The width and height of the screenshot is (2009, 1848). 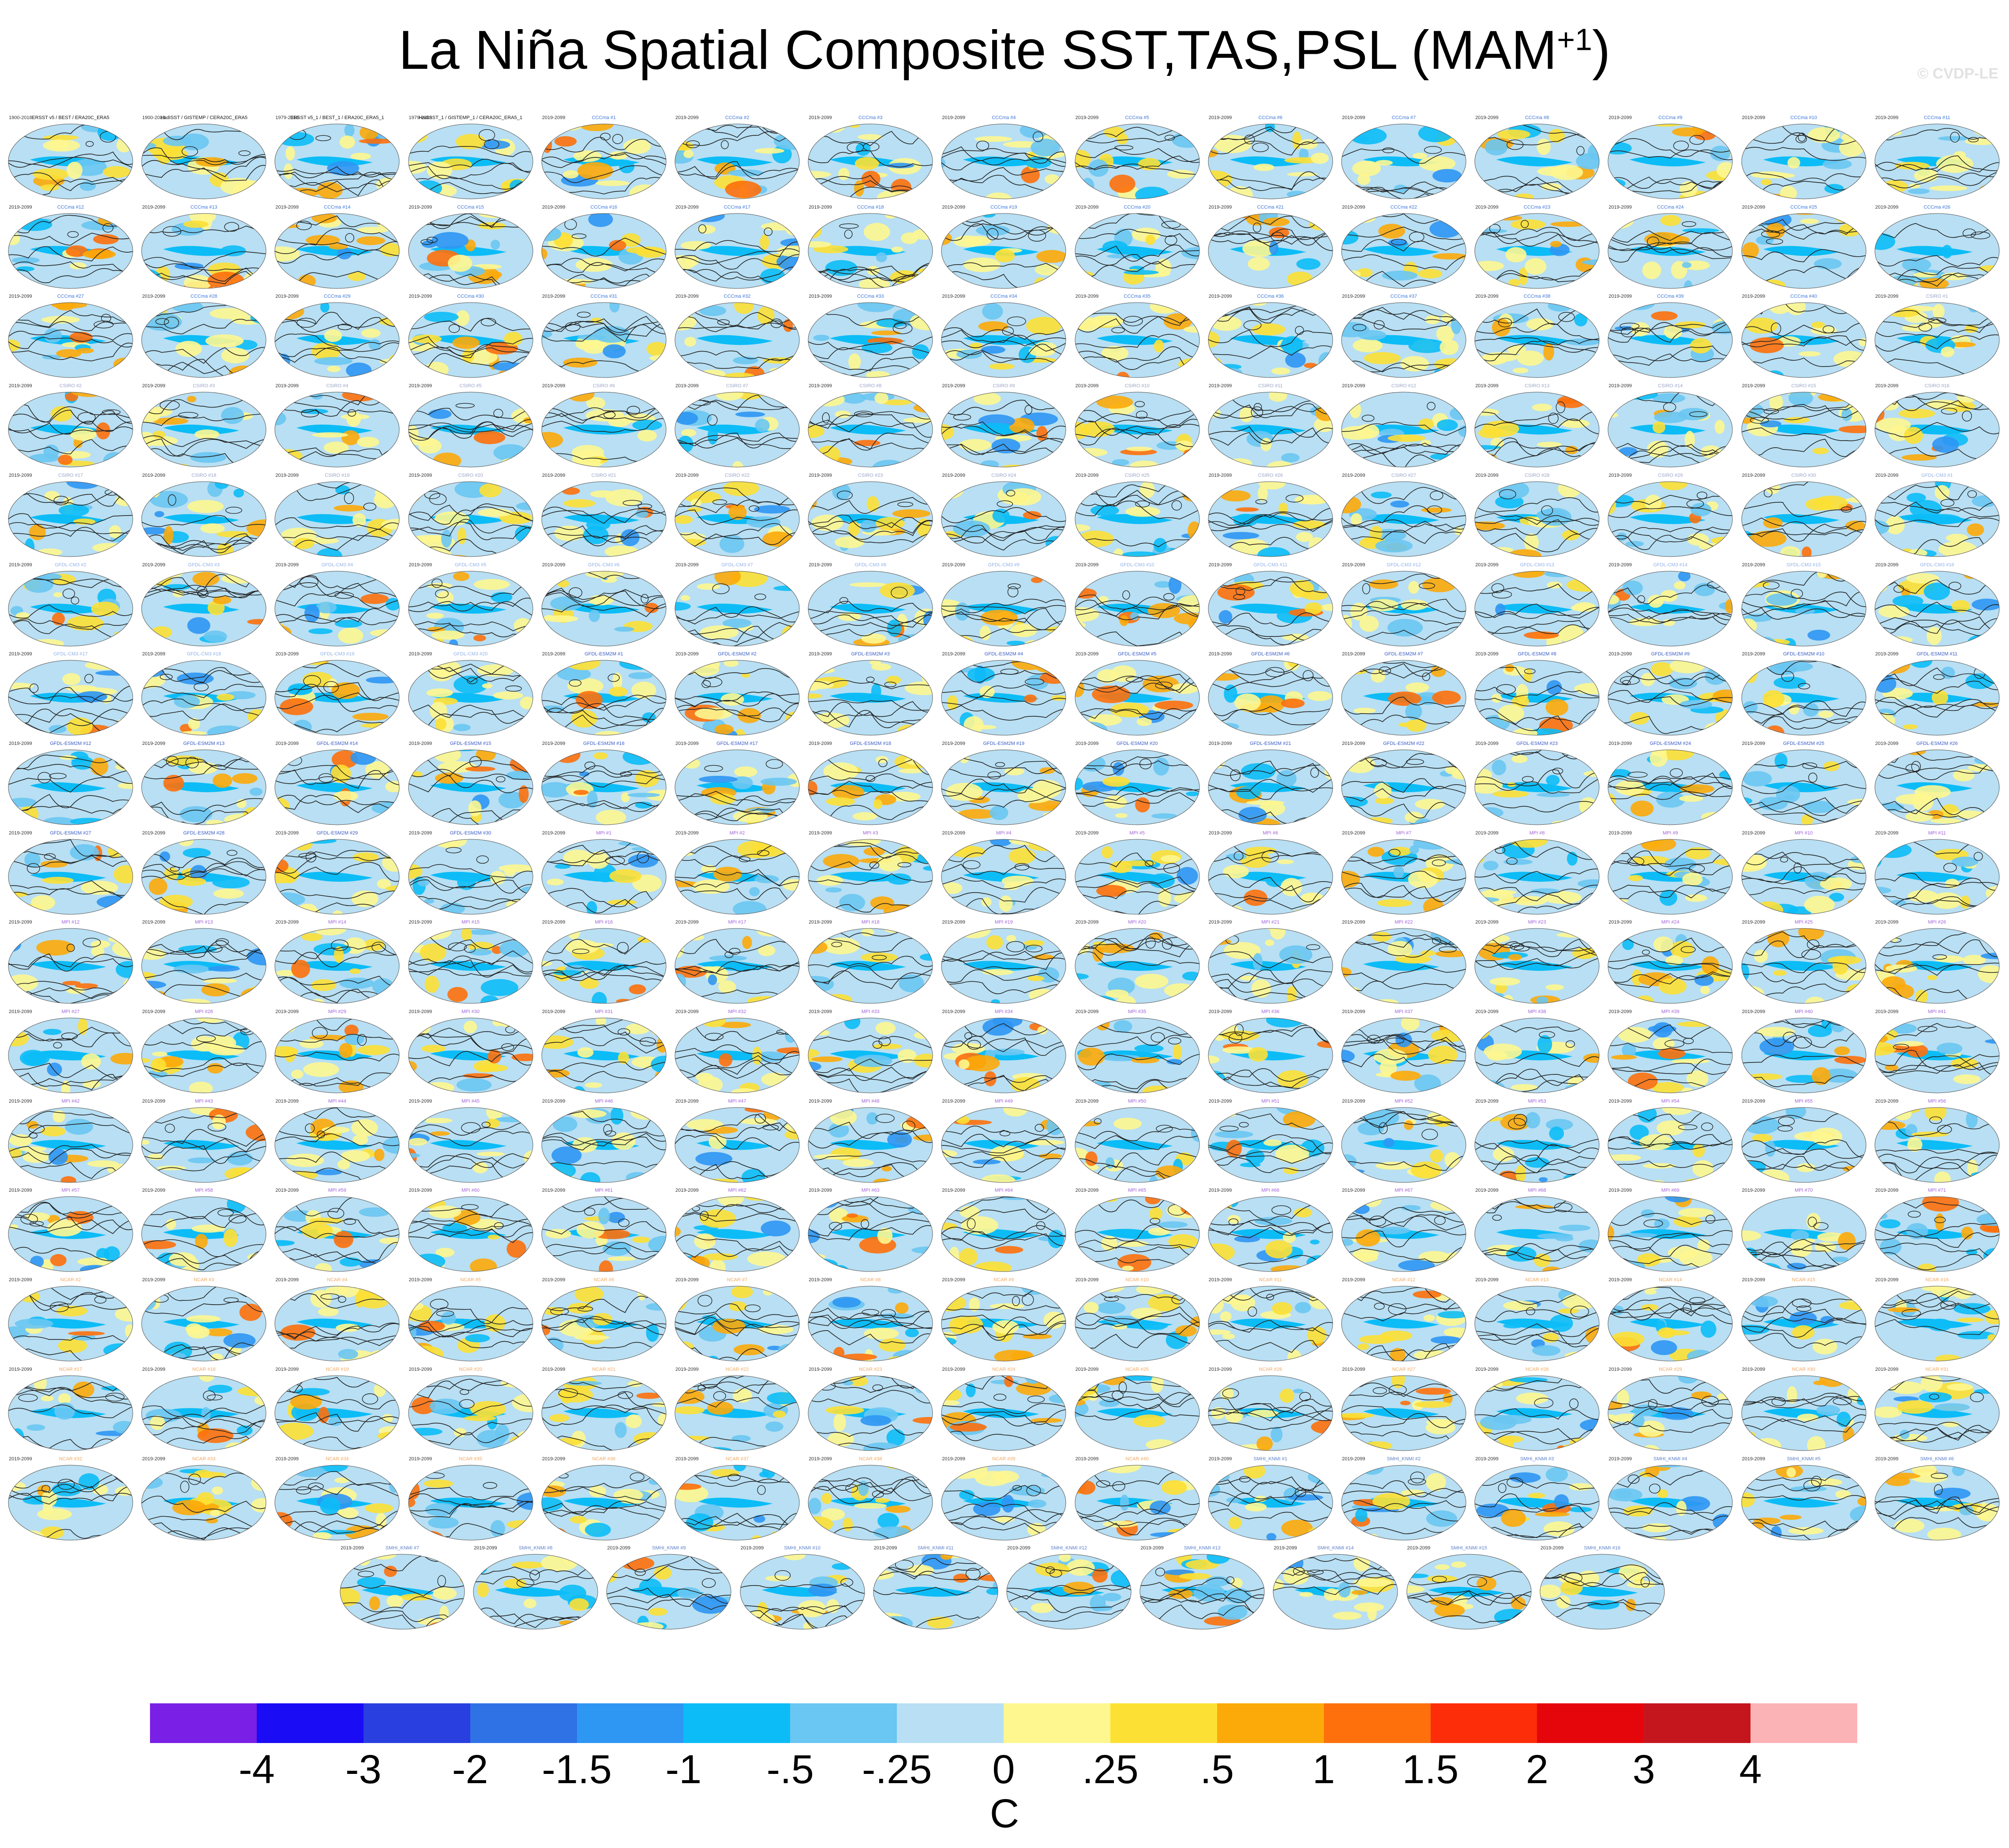 What do you see at coordinates (337, 744) in the screenshot?
I see `panel-header: 2019-2099 GFDL-ESM2M #14` at bounding box center [337, 744].